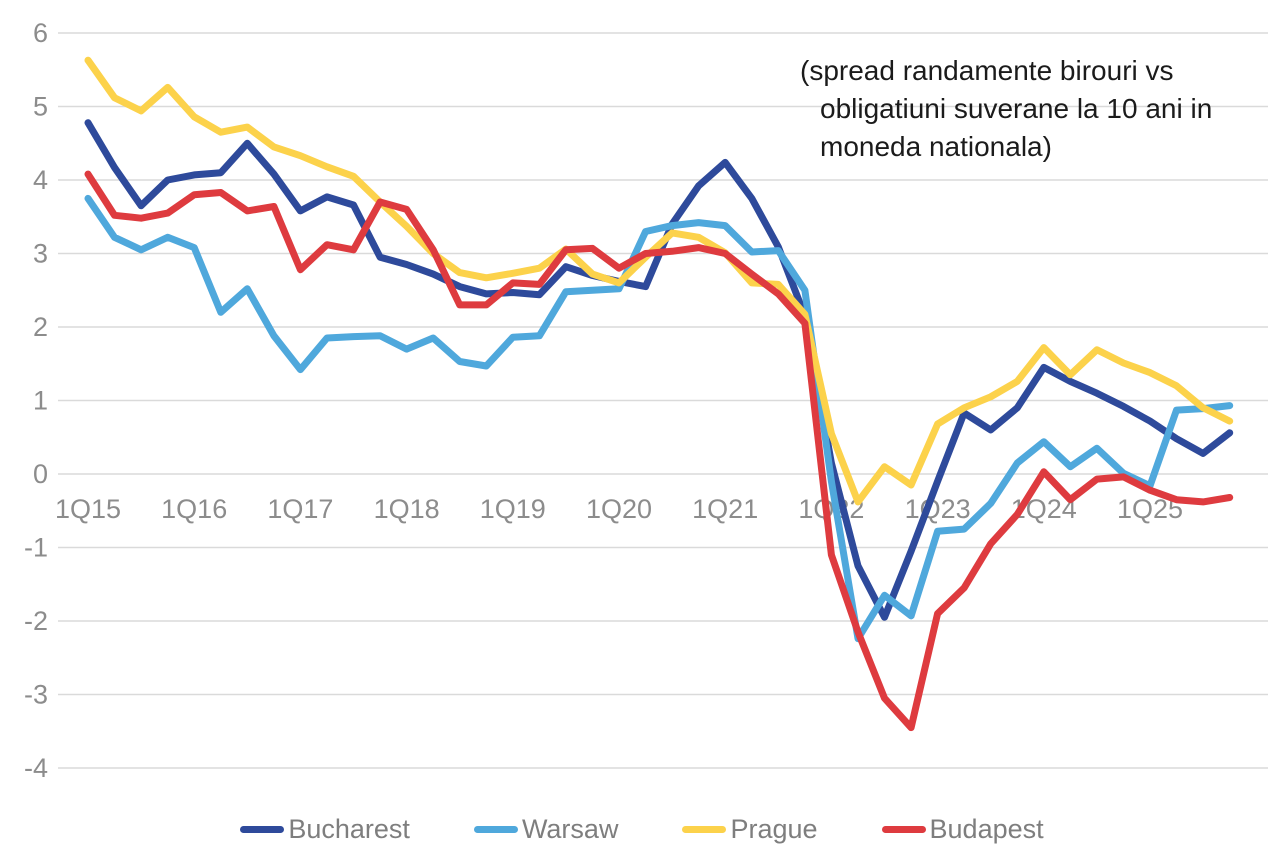  I want to click on chart-legend: Bucharest Warsaw Prague Budapest, so click(642, 829).